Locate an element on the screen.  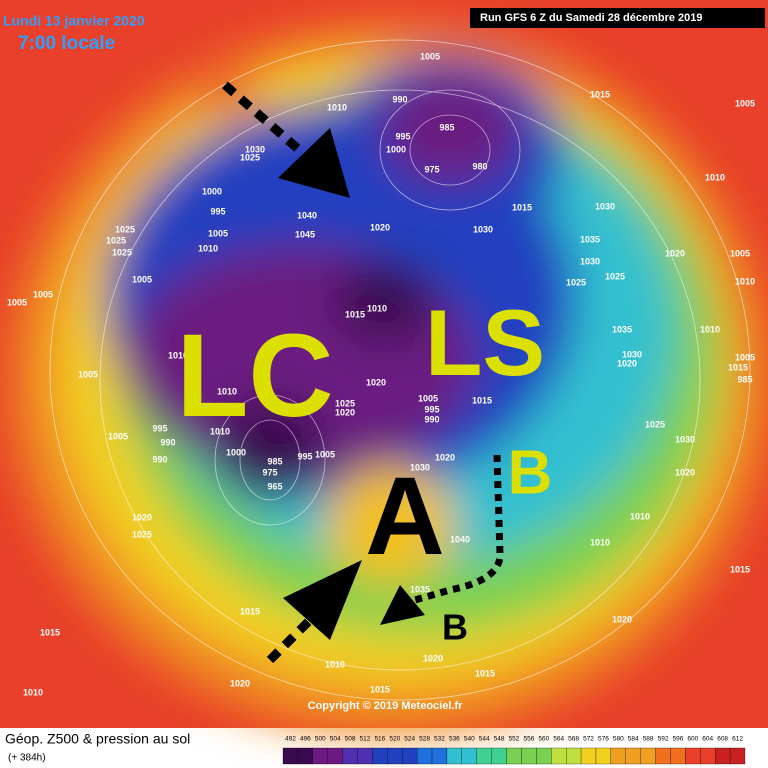
product-title: Géop. Z500 & pression au sol is located at coordinates (97, 739).